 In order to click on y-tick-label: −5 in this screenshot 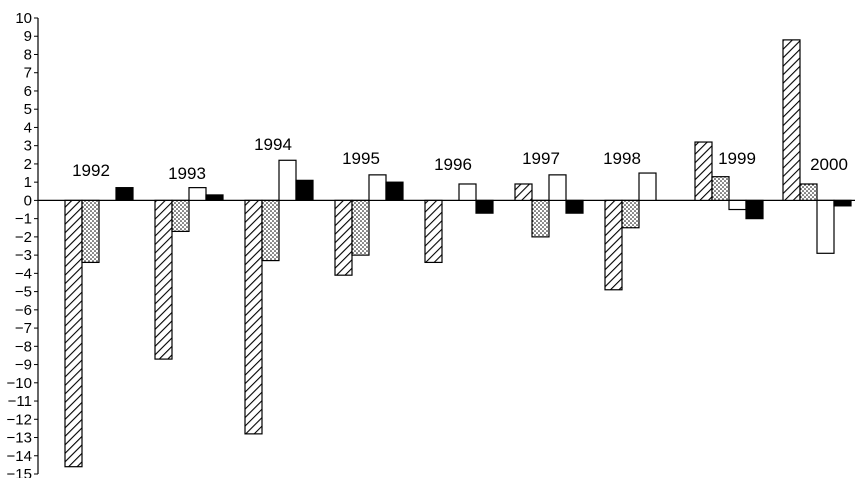, I will do `click(23, 292)`.